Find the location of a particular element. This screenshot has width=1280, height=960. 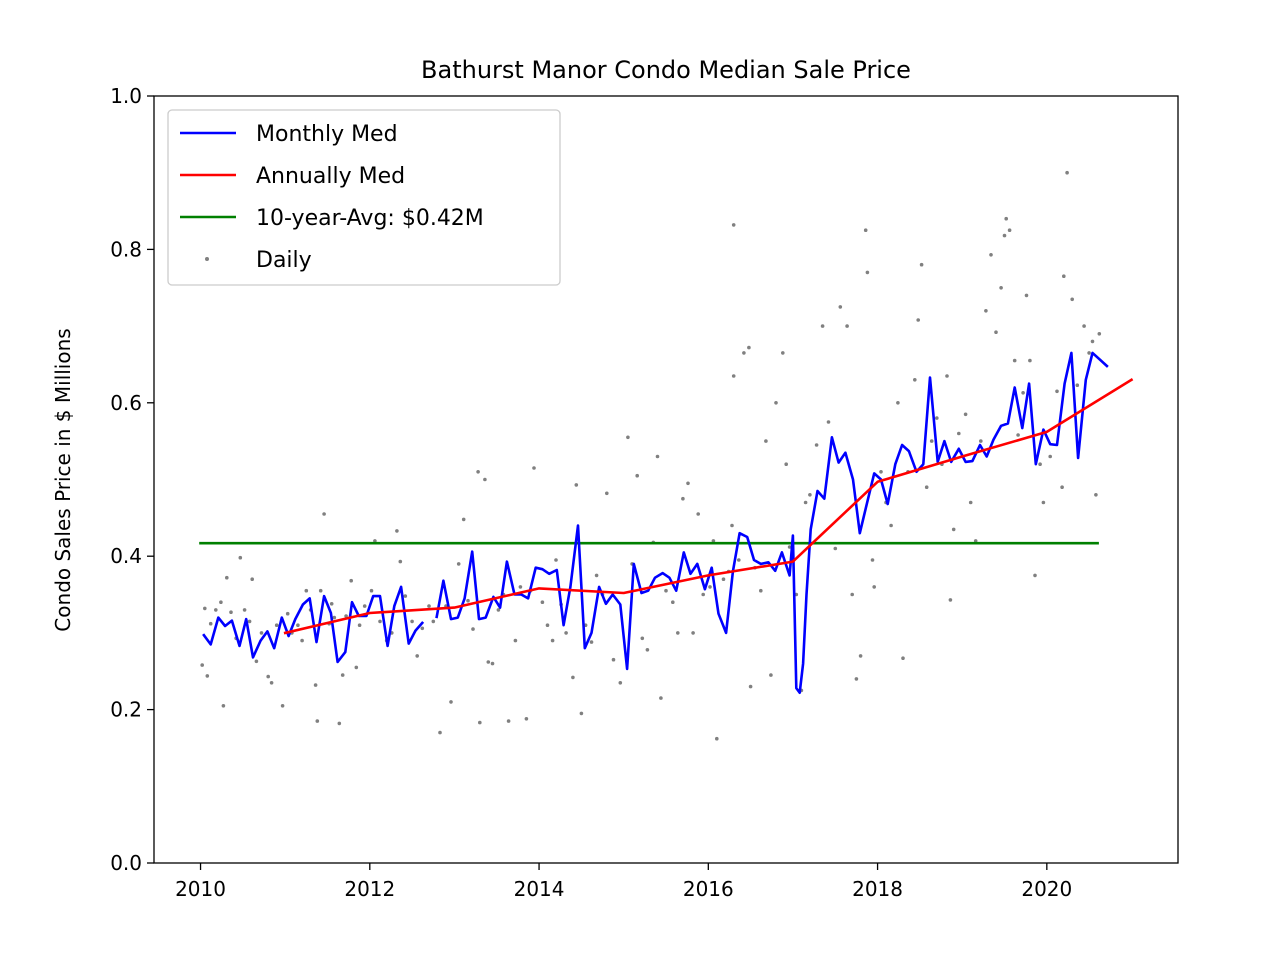

y-tick-label: 1.0 is located at coordinates (126, 96).